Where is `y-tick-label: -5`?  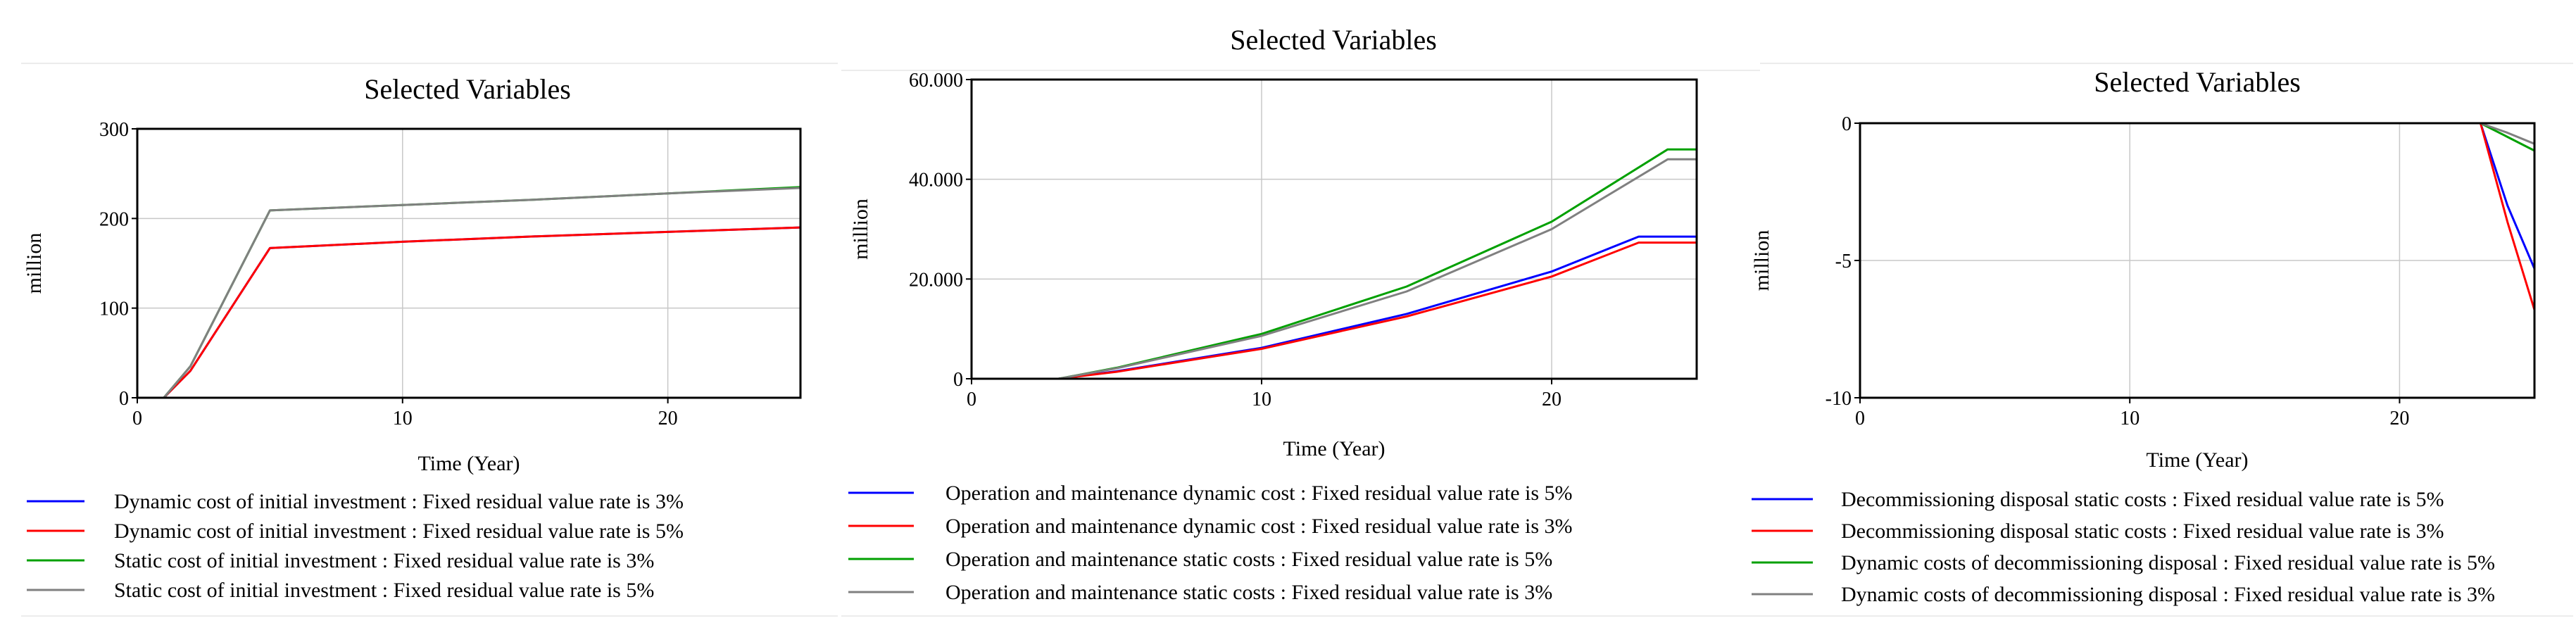 y-tick-label: -5 is located at coordinates (1843, 261).